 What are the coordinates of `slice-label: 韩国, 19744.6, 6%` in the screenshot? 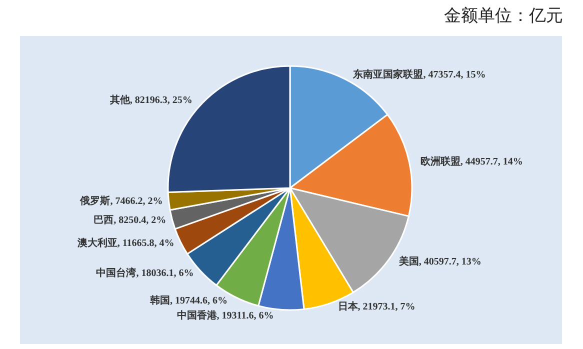 It's located at (188, 300).